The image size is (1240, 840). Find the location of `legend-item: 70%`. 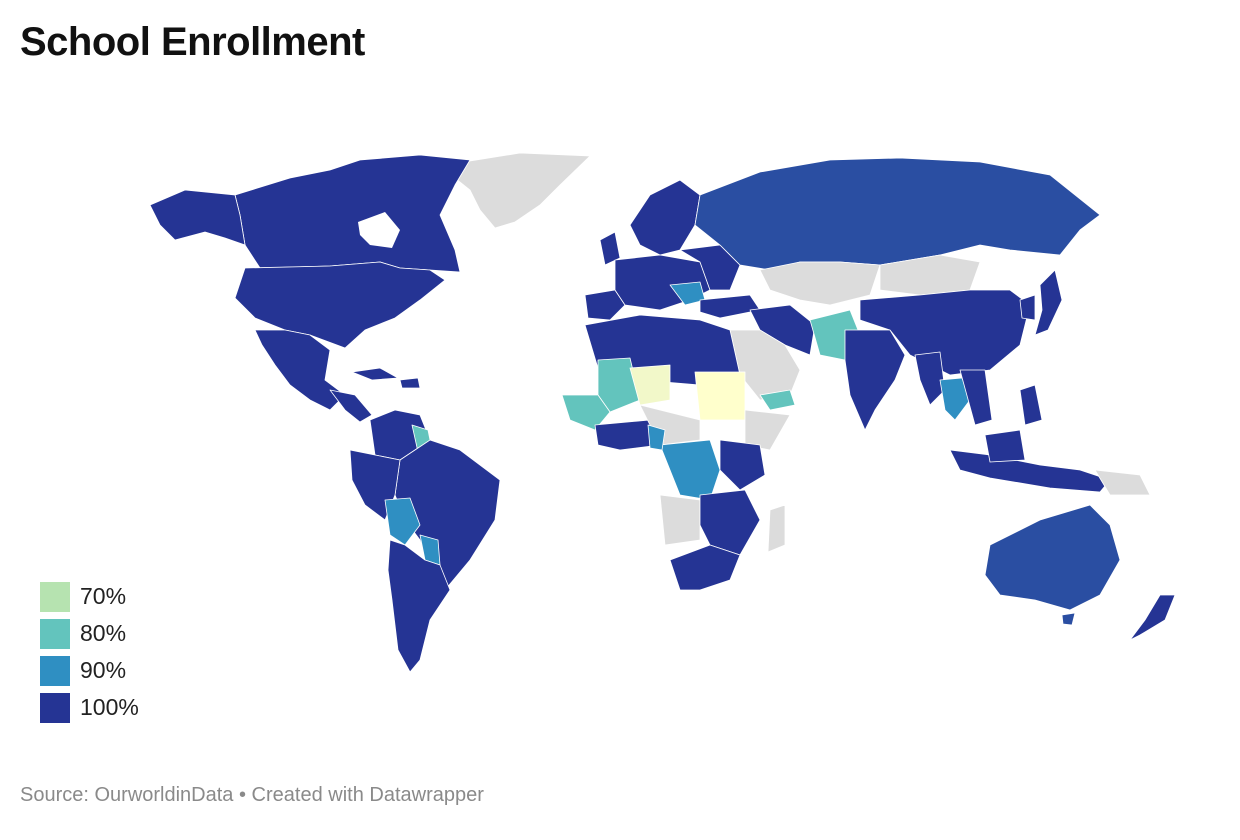

legend-item: 70% is located at coordinates (89, 596).